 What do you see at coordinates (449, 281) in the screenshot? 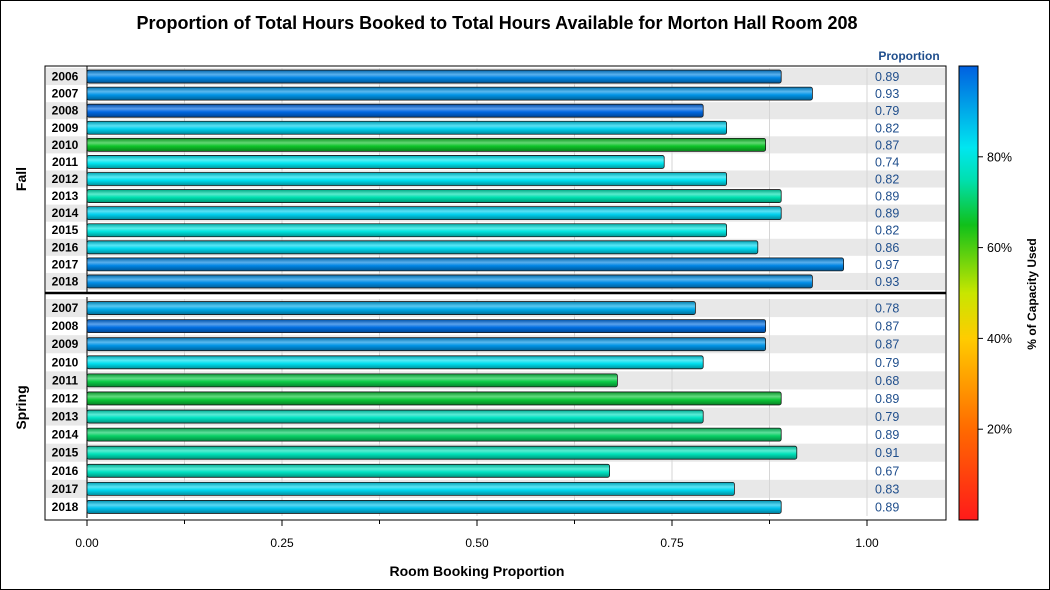
I see `bar-fall-2018` at bounding box center [449, 281].